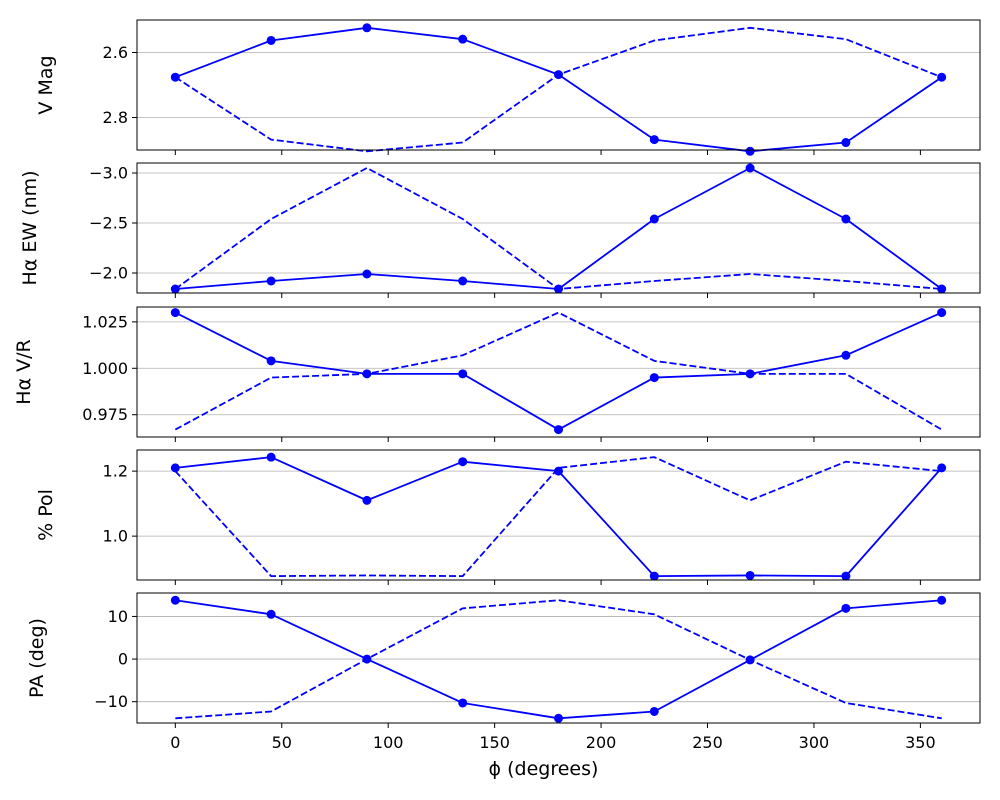  I want to click on x-tick-label: 350, so click(920, 742).